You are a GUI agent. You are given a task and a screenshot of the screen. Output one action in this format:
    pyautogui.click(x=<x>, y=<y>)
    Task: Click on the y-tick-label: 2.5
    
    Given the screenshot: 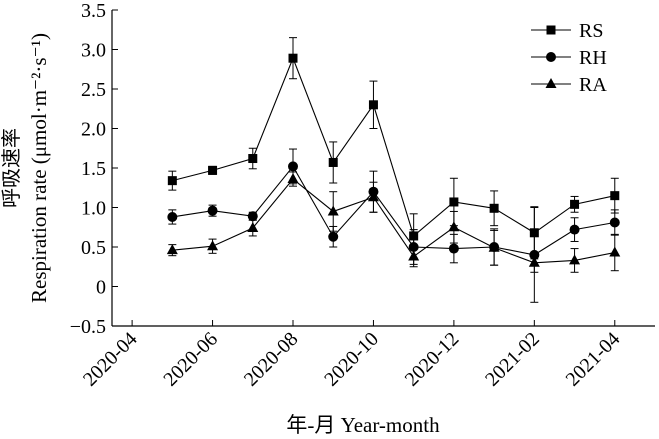 What is the action you would take?
    pyautogui.click(x=93, y=90)
    